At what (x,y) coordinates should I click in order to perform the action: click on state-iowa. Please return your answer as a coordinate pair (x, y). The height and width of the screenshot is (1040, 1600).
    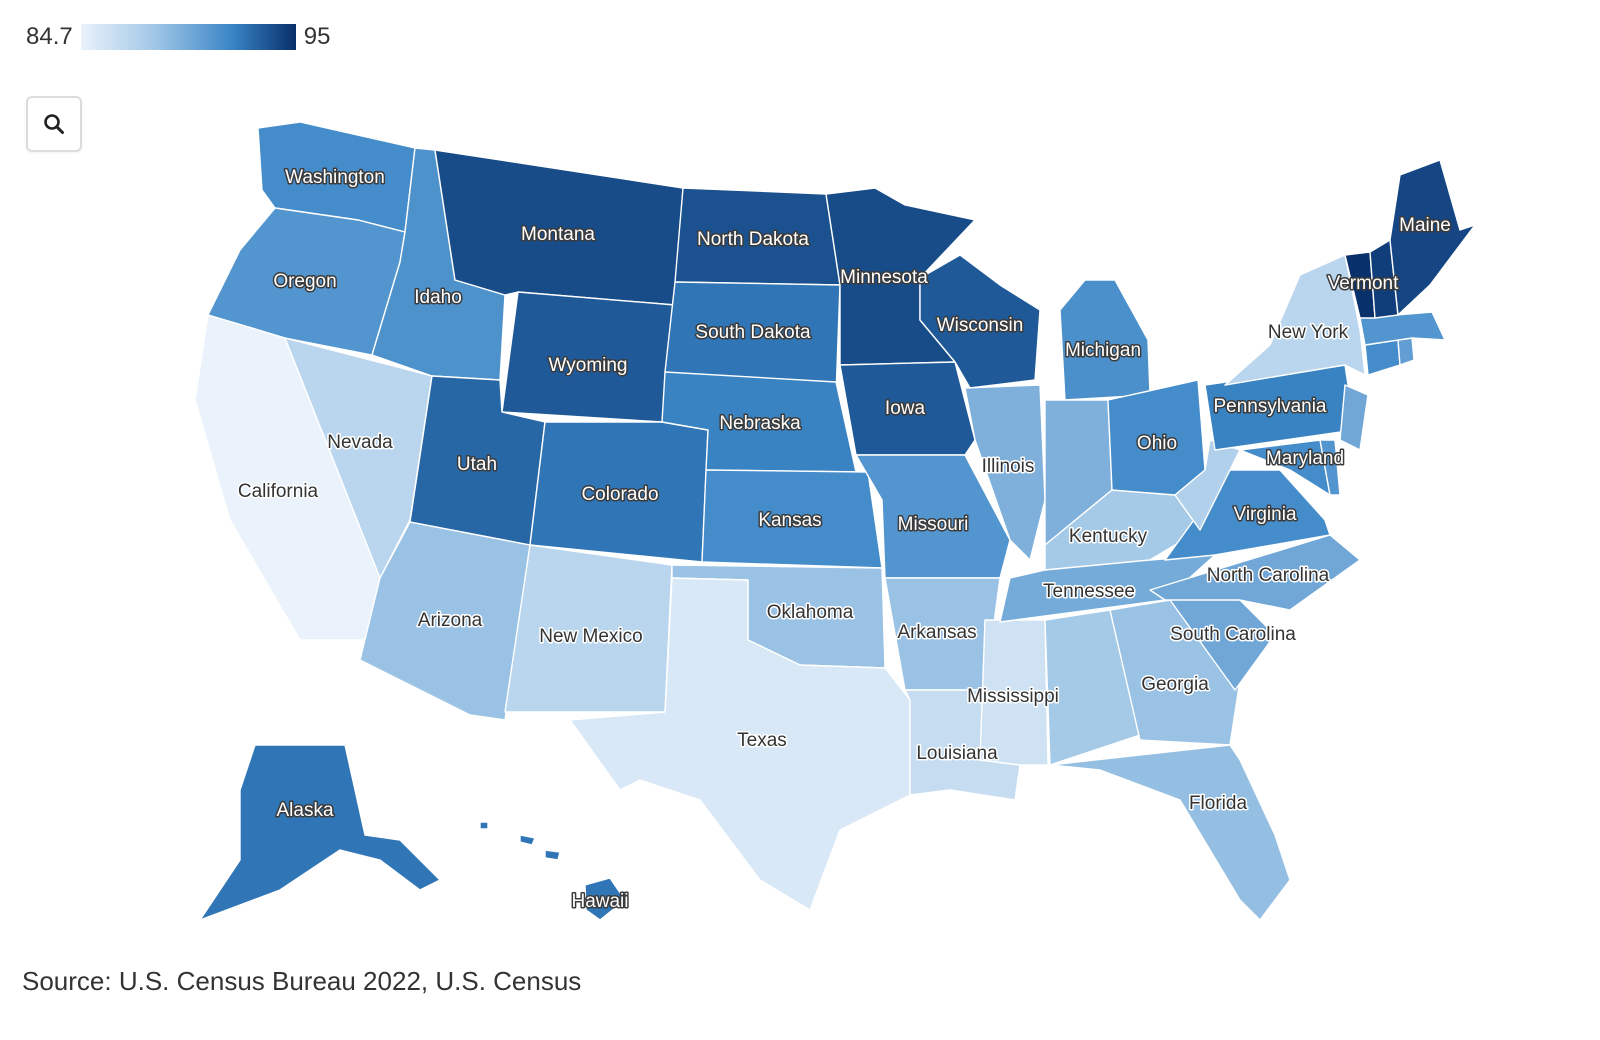
    Looking at the image, I should click on (907, 408).